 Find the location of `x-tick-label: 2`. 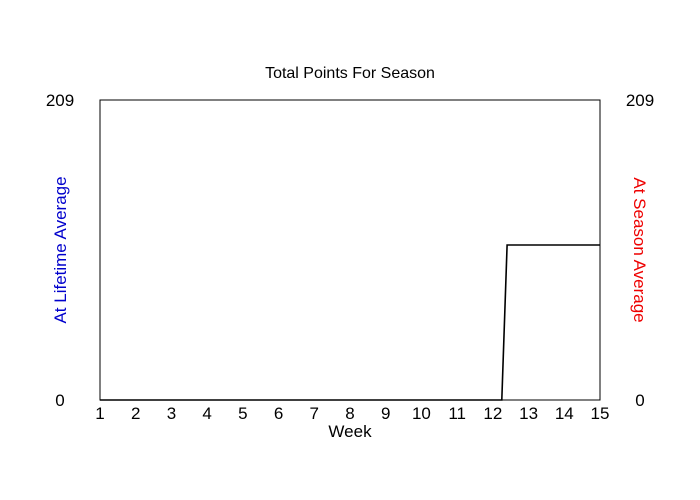

x-tick-label: 2 is located at coordinates (135, 413).